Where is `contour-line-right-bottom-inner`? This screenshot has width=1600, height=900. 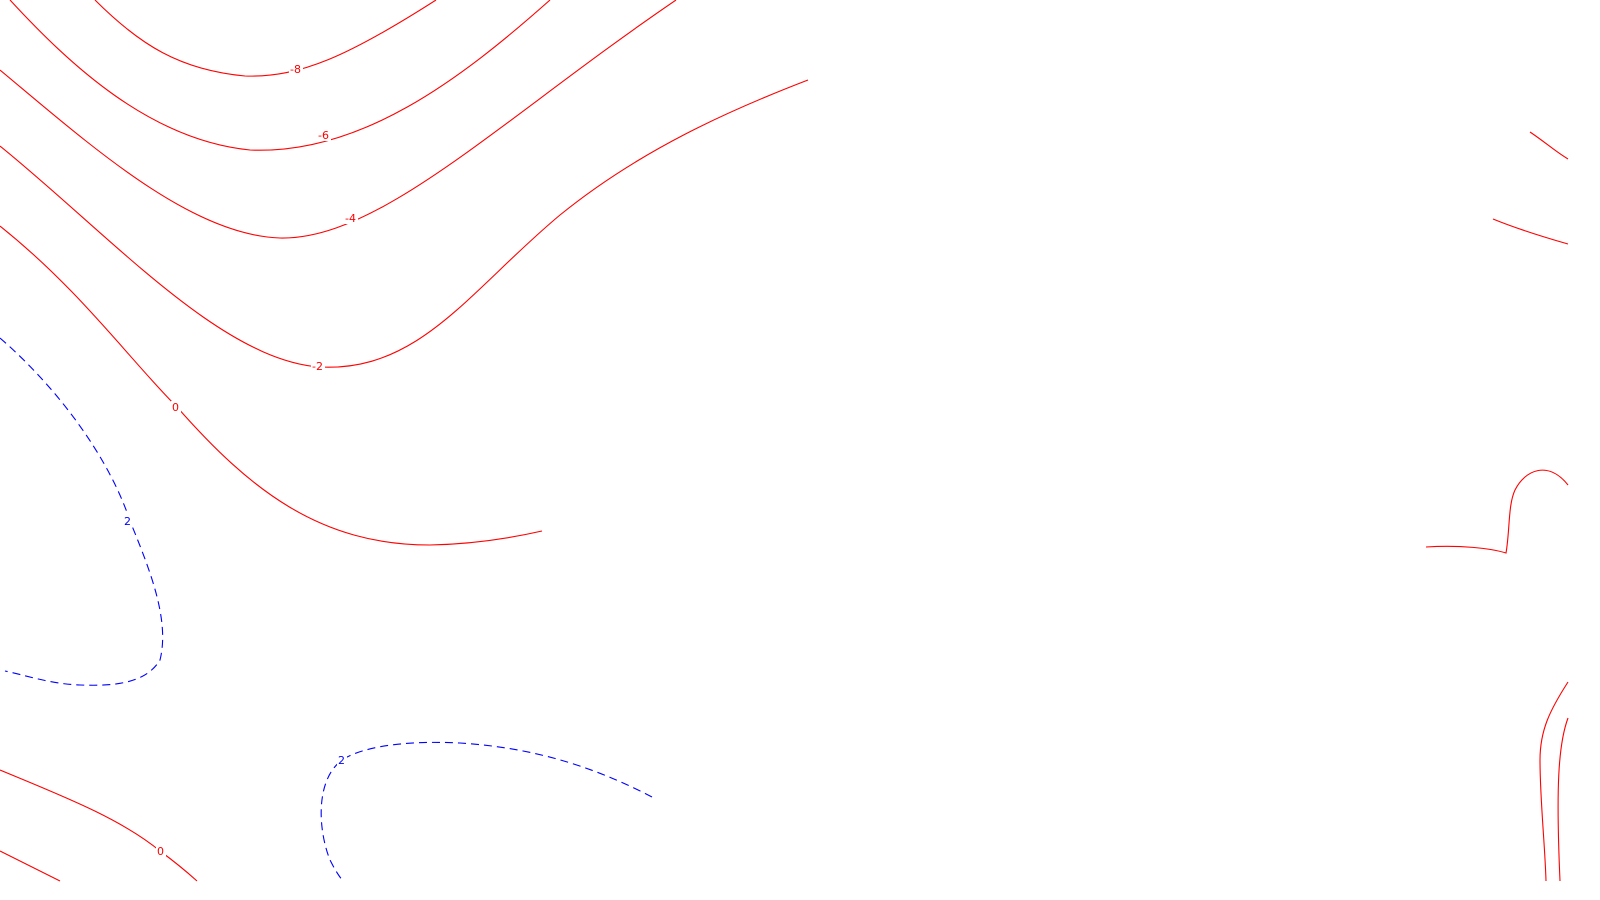
contour-line-right-bottom-inner is located at coordinates (1563, 799).